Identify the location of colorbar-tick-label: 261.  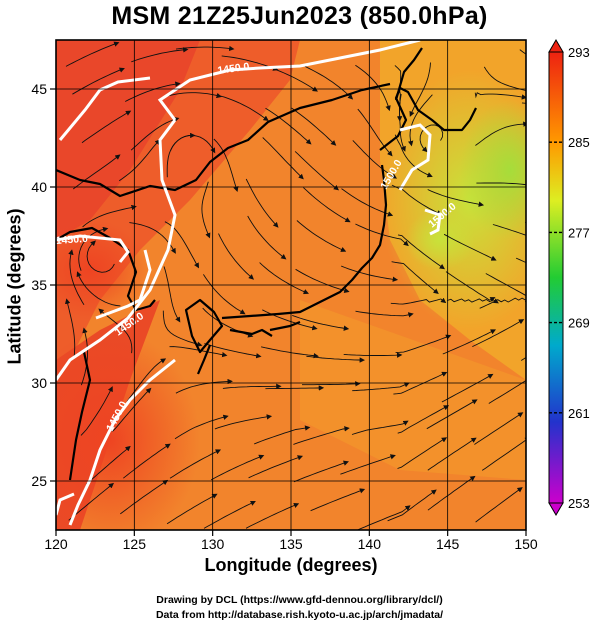
(579, 413).